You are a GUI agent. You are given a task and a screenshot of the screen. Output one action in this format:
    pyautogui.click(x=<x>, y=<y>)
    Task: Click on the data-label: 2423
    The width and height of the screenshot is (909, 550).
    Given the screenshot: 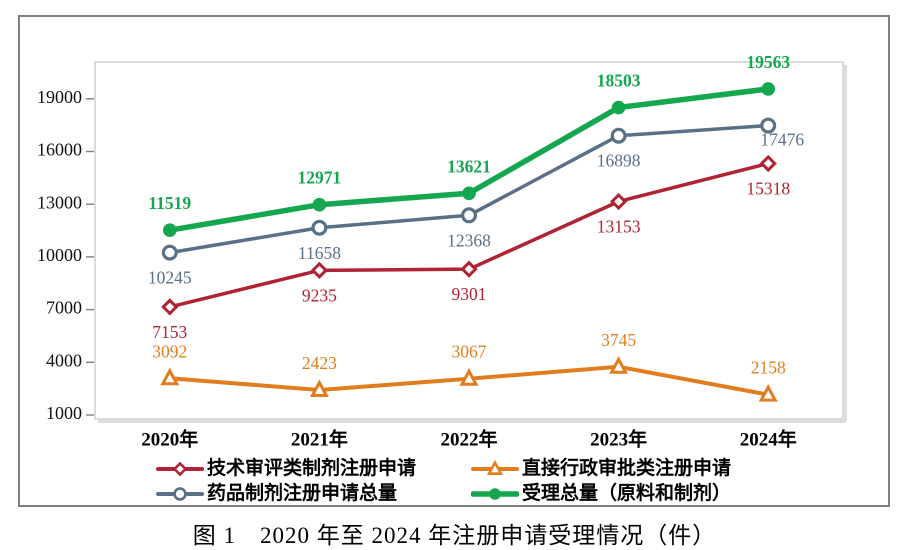 What is the action you would take?
    pyautogui.click(x=319, y=363)
    